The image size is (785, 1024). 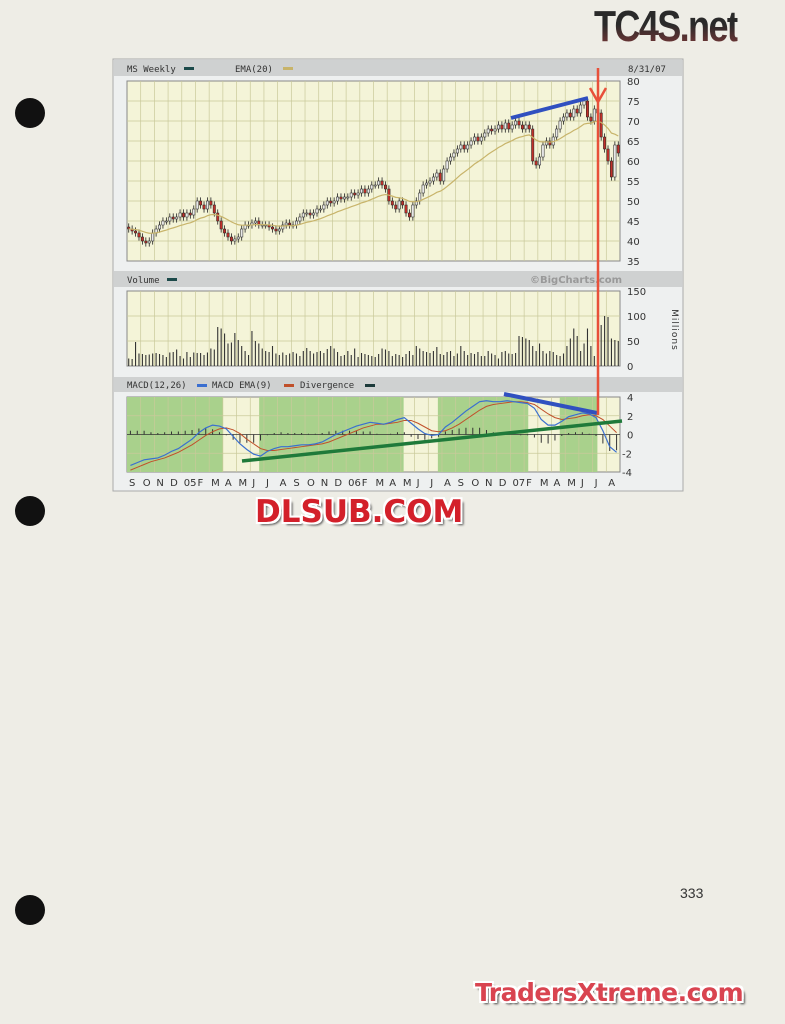 What do you see at coordinates (598, 96) in the screenshot?
I see `down-arrow-icon` at bounding box center [598, 96].